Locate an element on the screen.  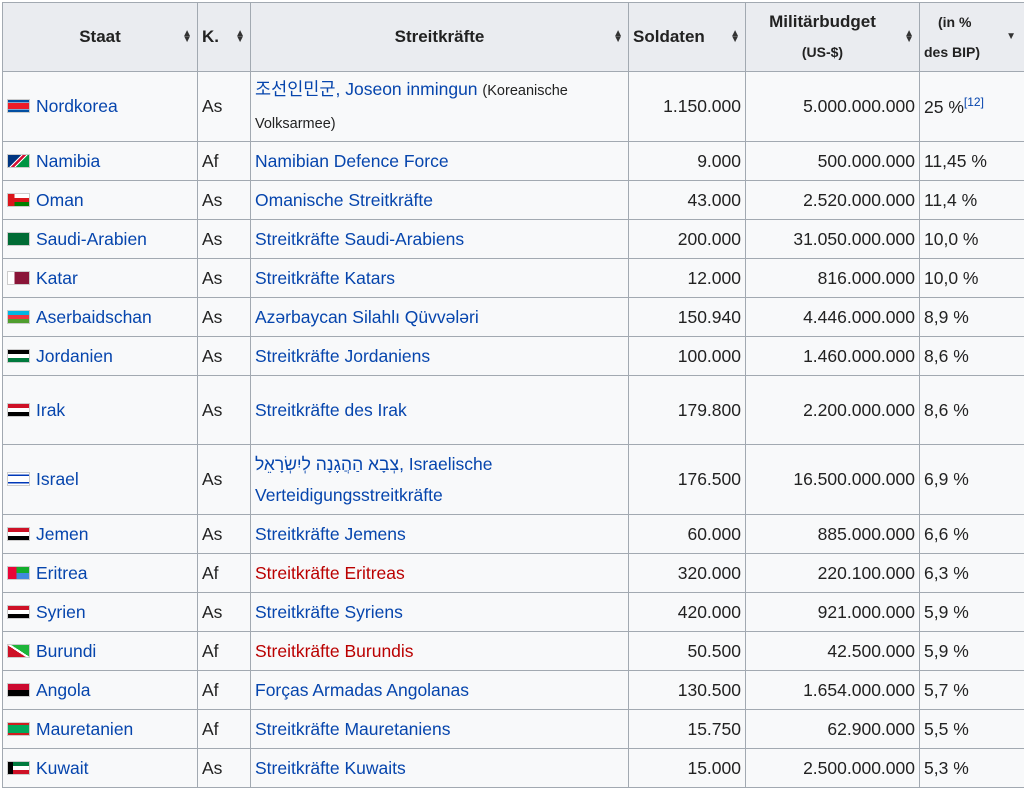
soldaten-cell: 130.500 is located at coordinates (687, 690).